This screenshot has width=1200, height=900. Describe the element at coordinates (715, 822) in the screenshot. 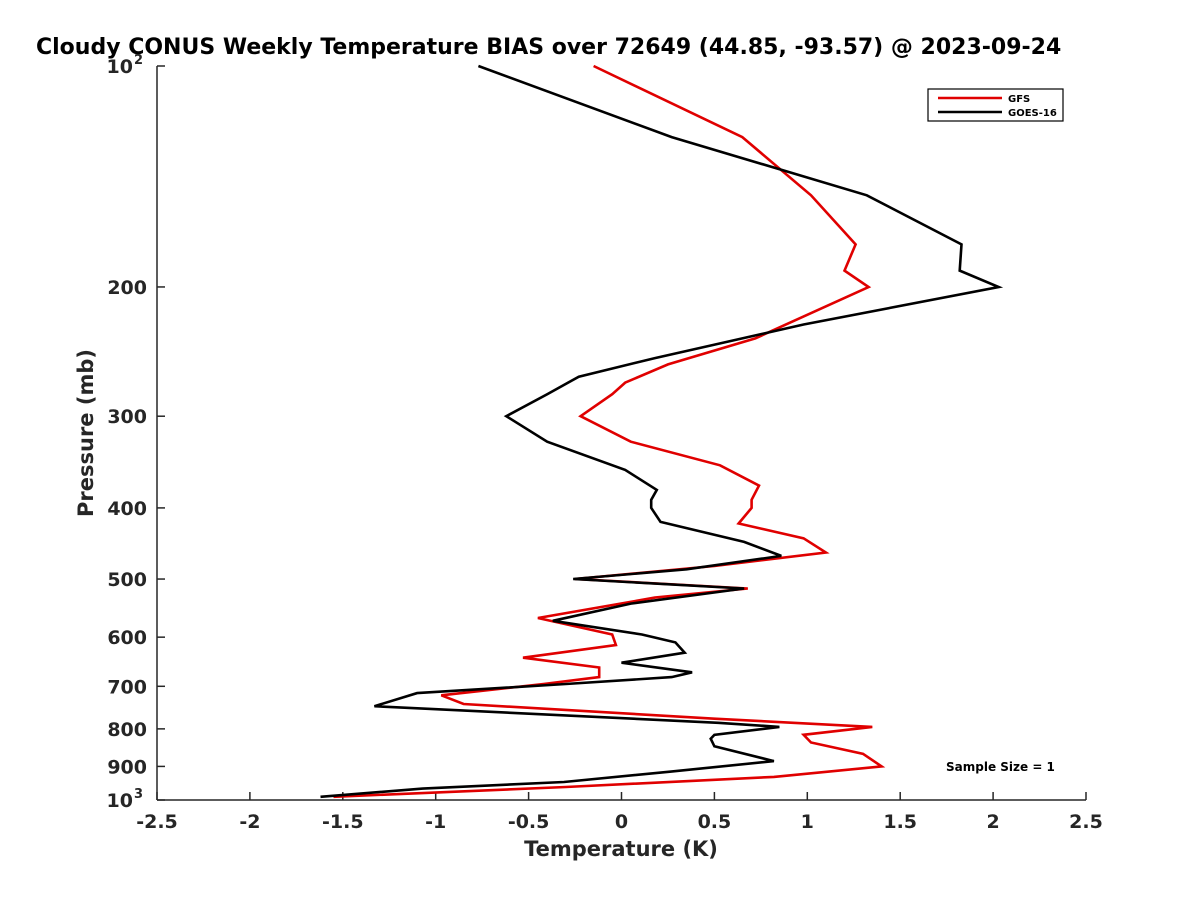

I see `x-tick-label: 0.5` at that location.